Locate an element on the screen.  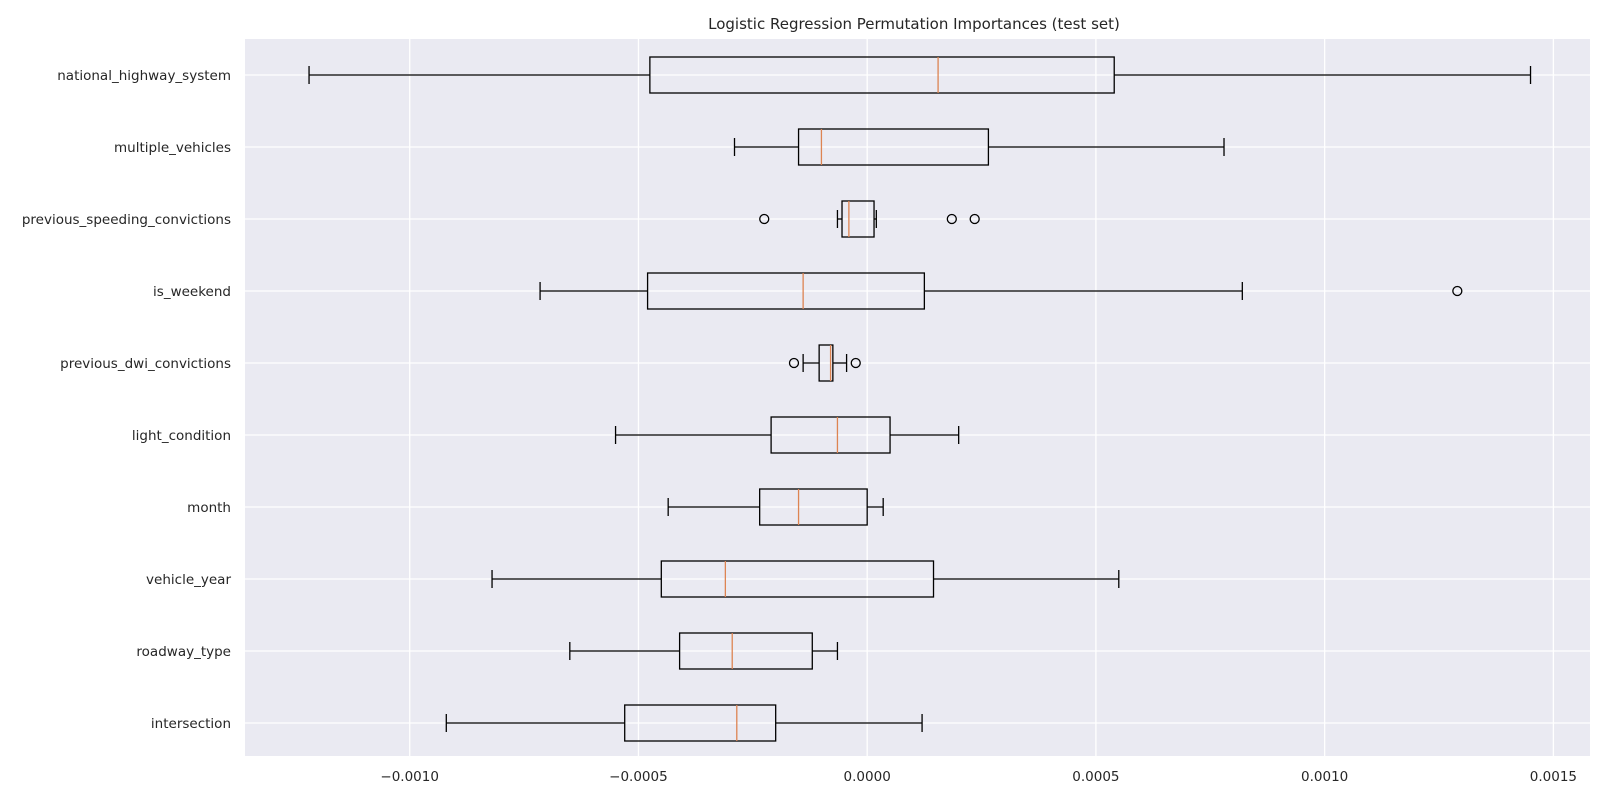
box-previous-speeding-convictions is located at coordinates (869, 219).